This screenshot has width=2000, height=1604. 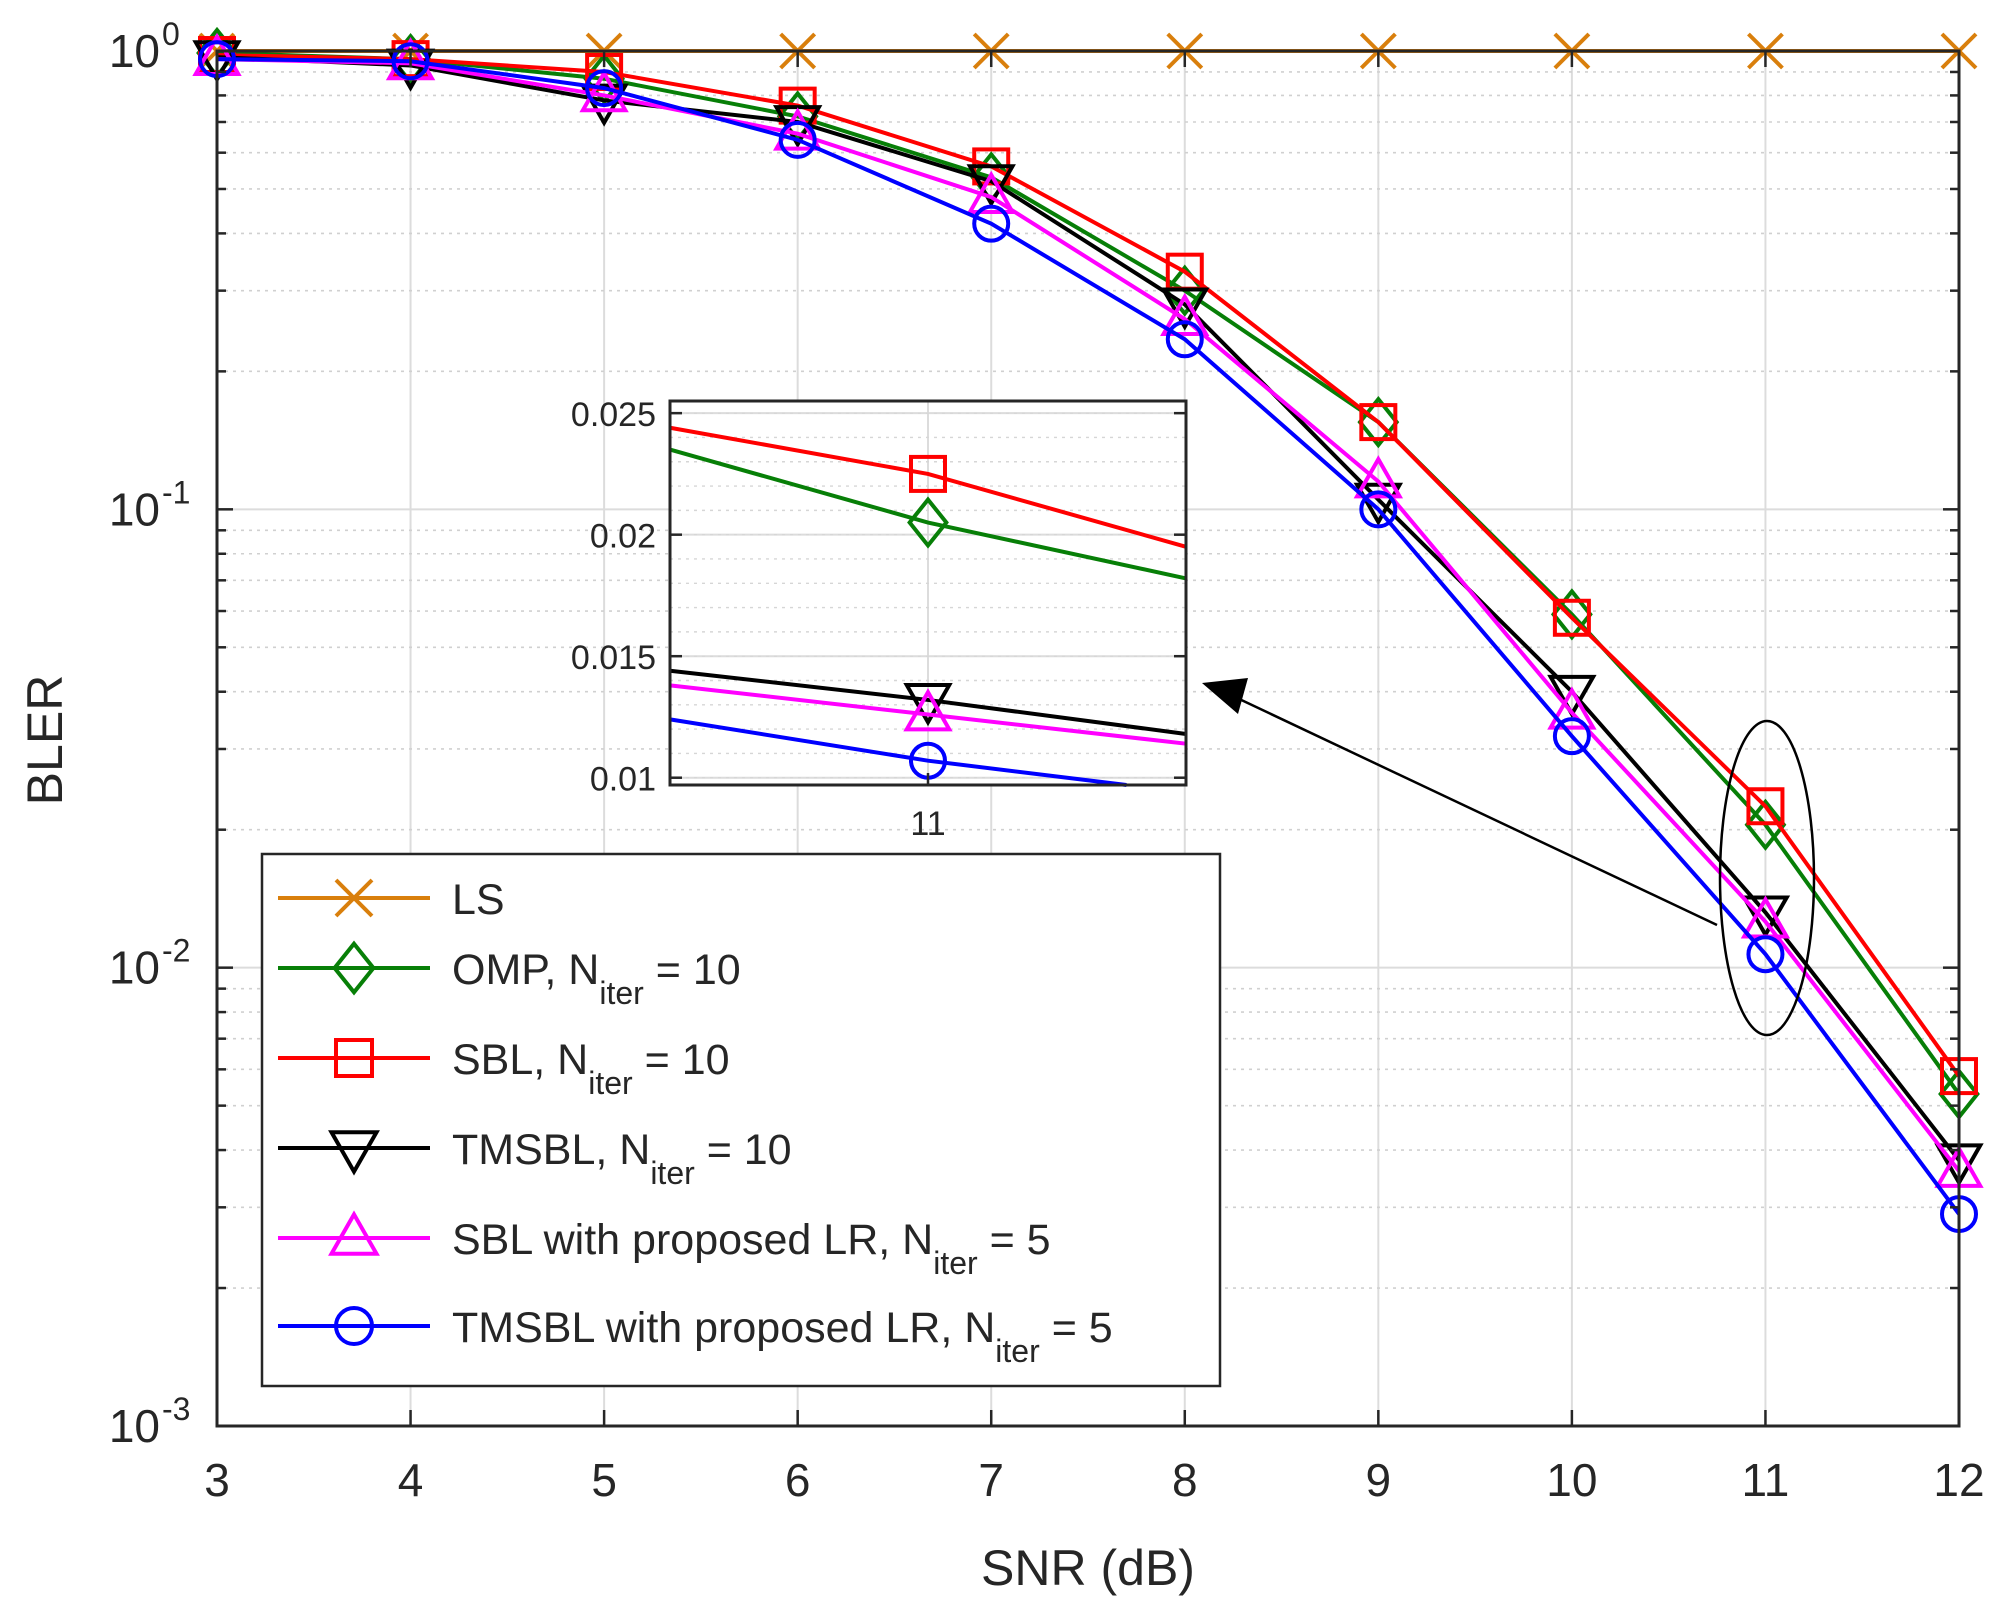 I want to click on inset-y-tick-label: 0.02, so click(x=623, y=537).